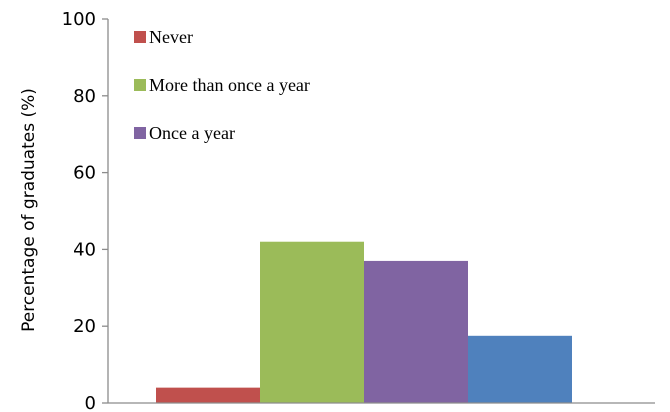  Describe the element at coordinates (90, 402) in the screenshot. I see `y-tick-label: 0` at that location.